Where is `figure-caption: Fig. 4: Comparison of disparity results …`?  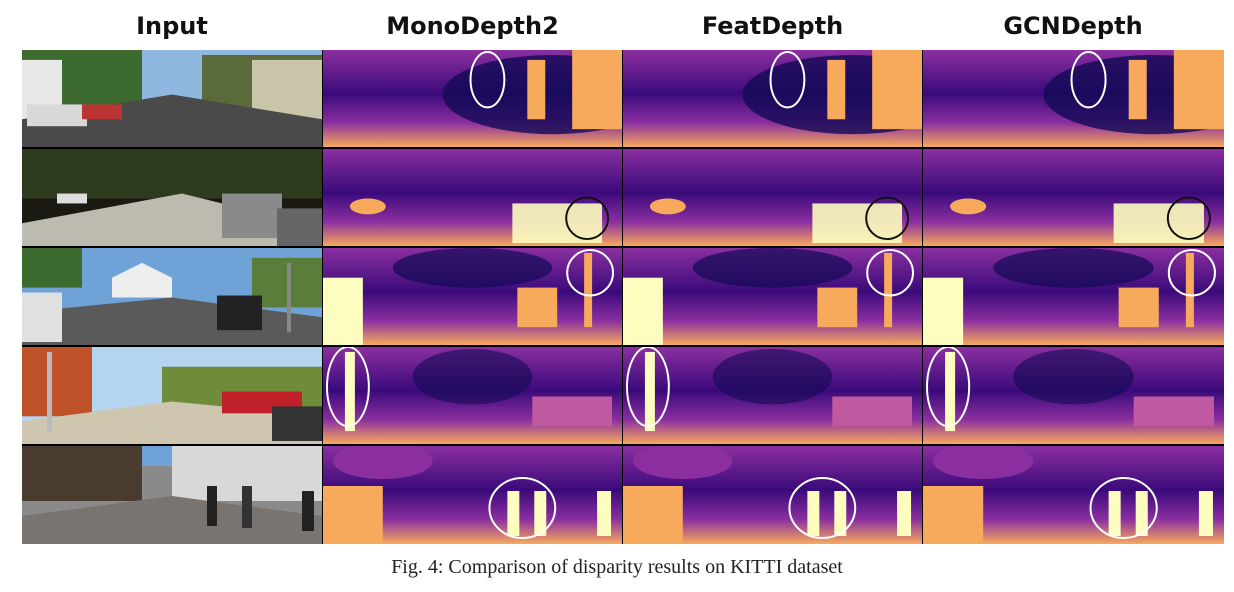
figure-caption: Fig. 4: Comparison of disparity results … is located at coordinates (617, 567).